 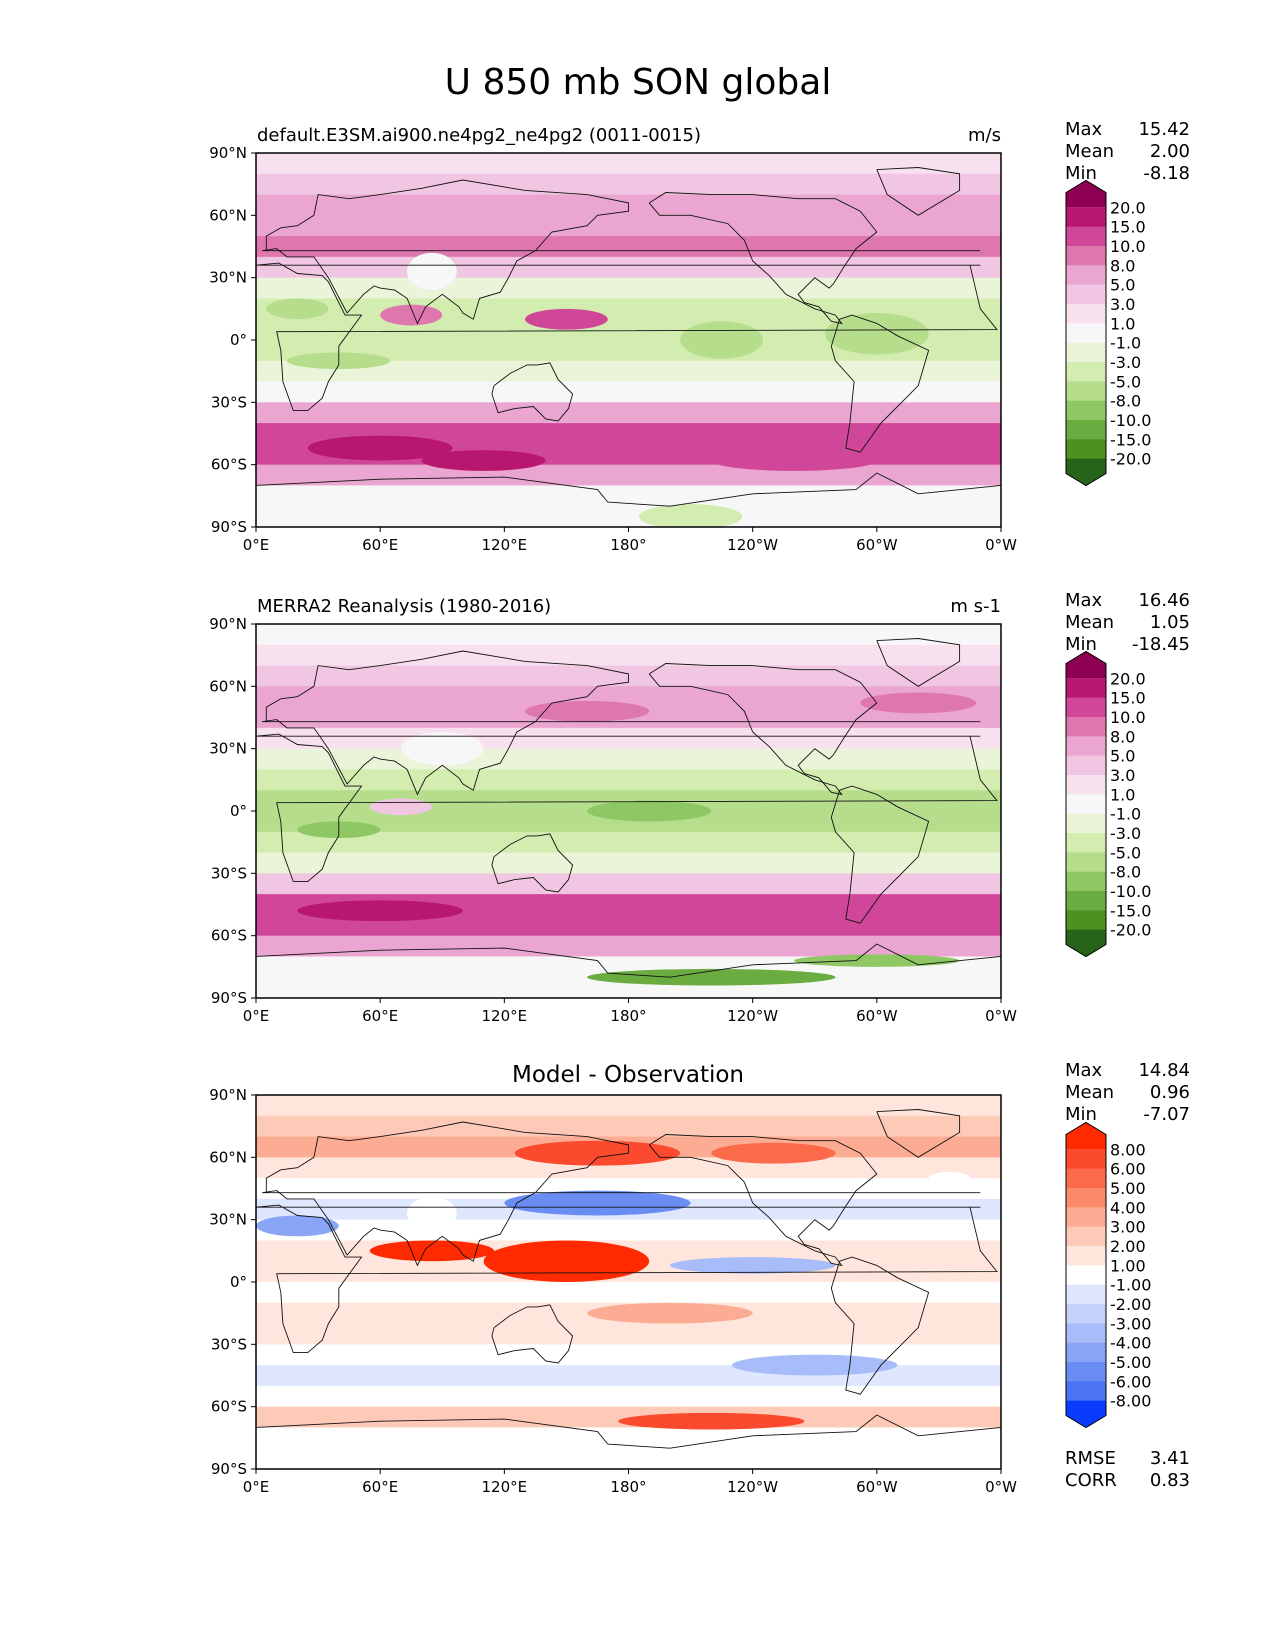 I want to click on colorbar-label: 3.0, so click(x=1122, y=775).